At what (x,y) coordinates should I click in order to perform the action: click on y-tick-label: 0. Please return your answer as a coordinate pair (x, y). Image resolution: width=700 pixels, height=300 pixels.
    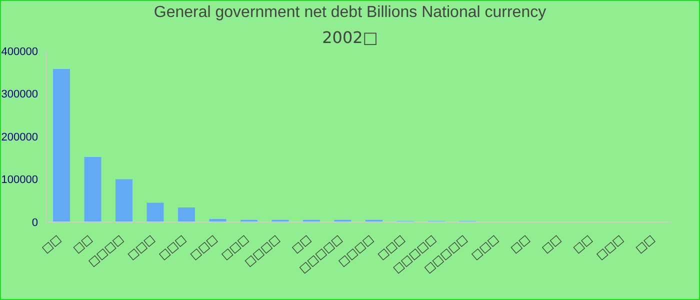
    Looking at the image, I should click on (35, 222).